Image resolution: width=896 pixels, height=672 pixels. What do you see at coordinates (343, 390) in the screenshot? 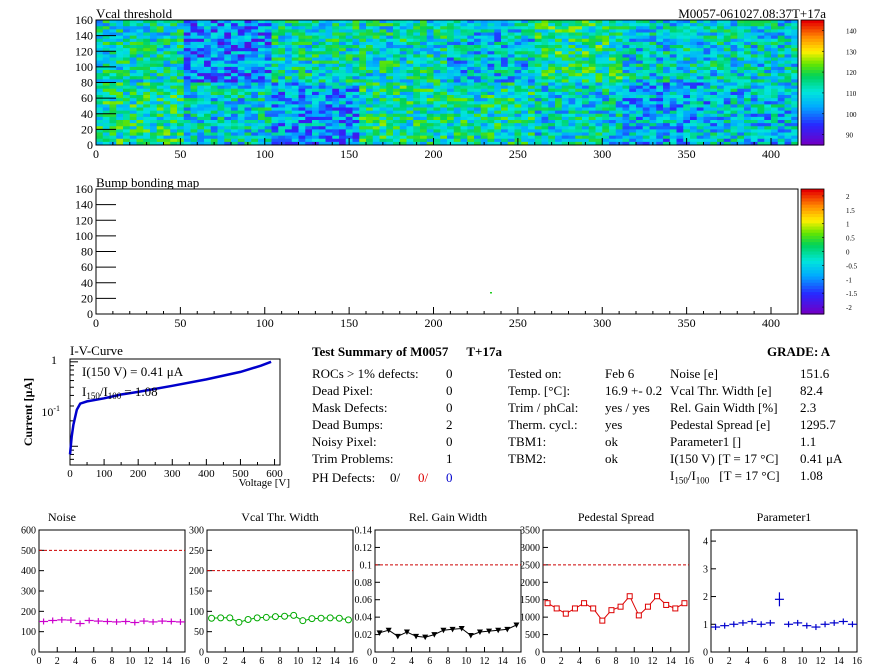
I see `defect-row-label: Dead Pixel:` at bounding box center [343, 390].